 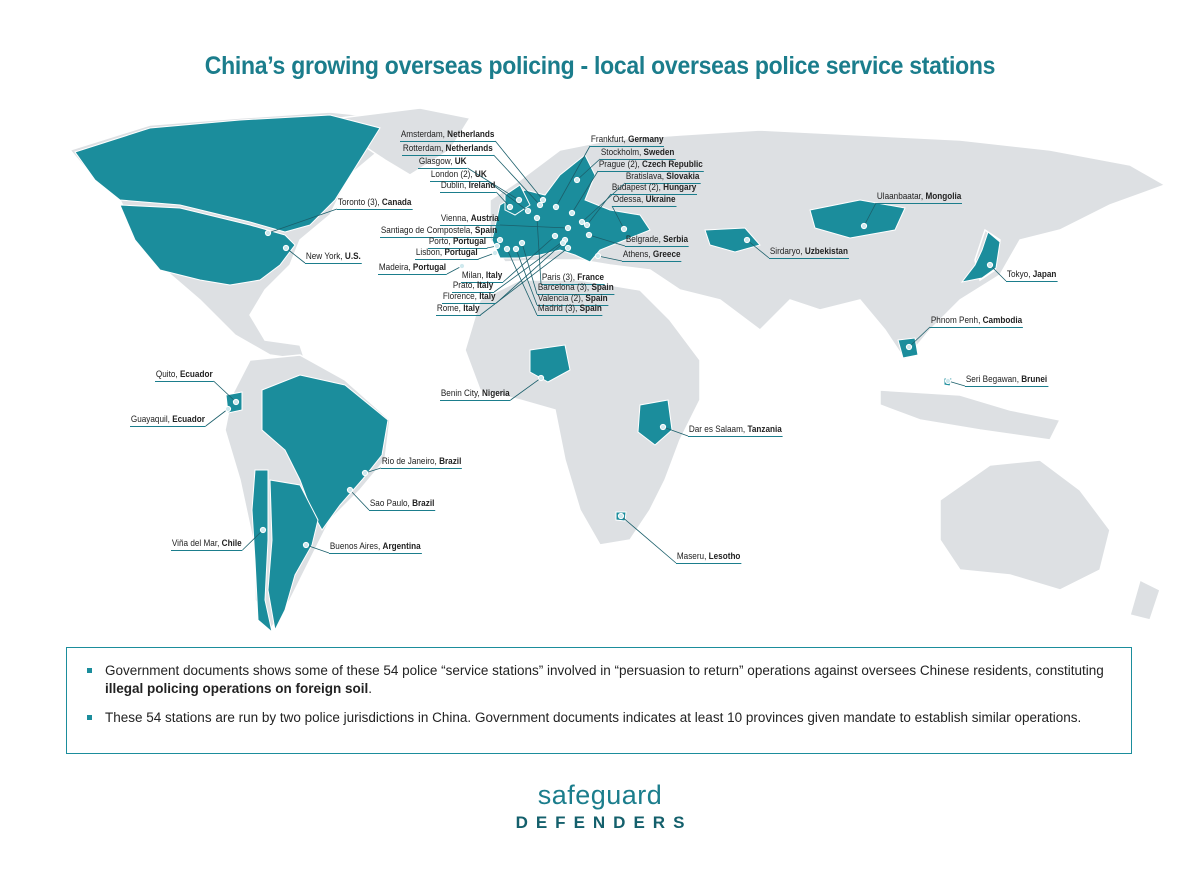 I want to click on station-label: Valencia (2), Spain, so click(x=573, y=299).